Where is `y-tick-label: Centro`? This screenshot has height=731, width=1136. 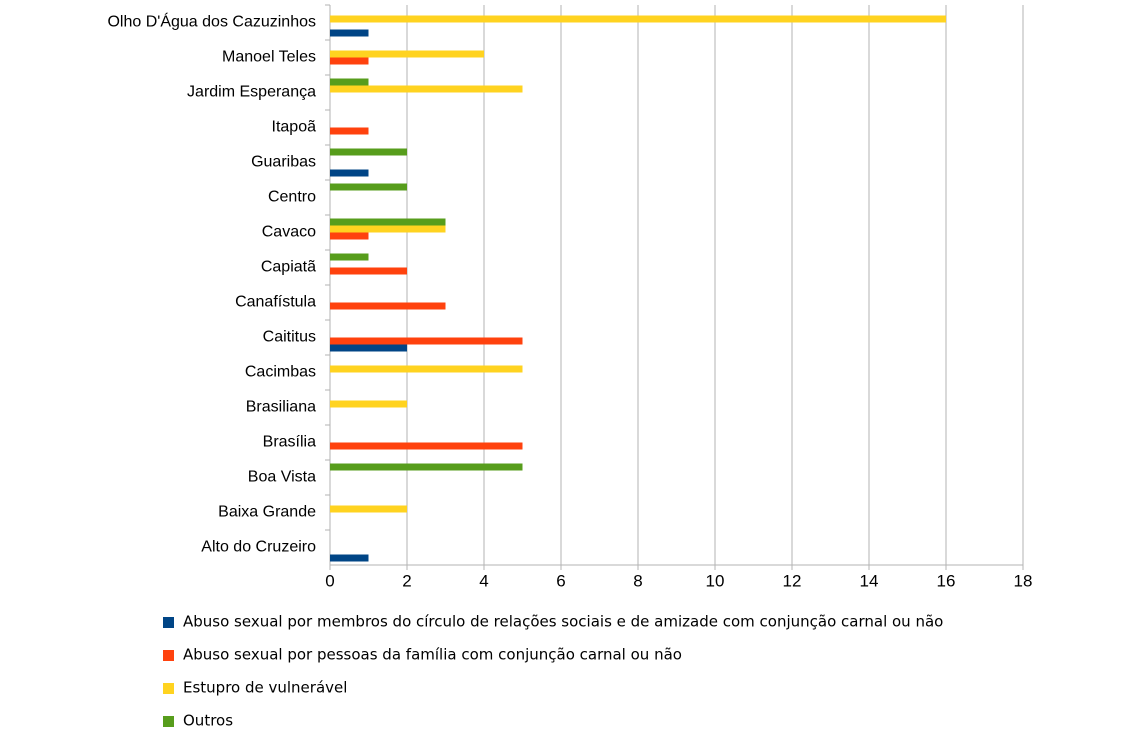
y-tick-label: Centro is located at coordinates (292, 197).